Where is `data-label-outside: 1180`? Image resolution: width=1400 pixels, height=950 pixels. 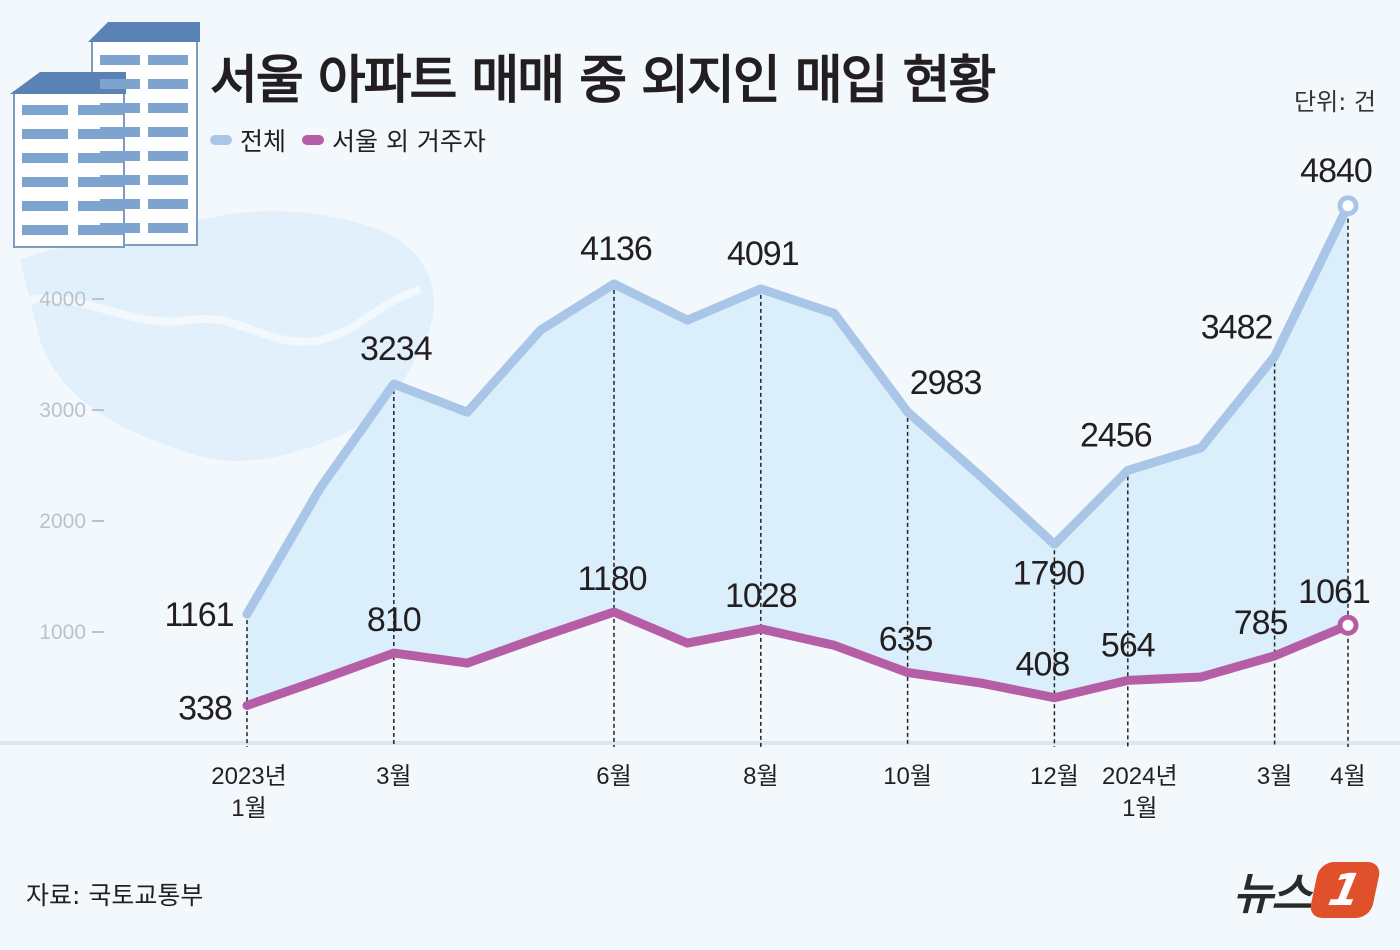
data-label-outside: 1180 is located at coordinates (611, 579).